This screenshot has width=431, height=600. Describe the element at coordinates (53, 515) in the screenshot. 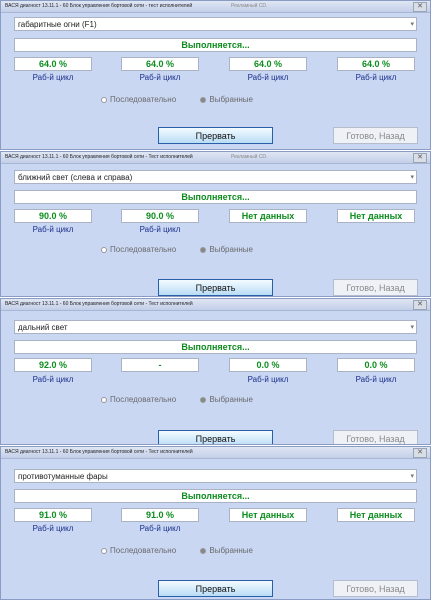

I see `value-field-1: 91.0 %` at that location.